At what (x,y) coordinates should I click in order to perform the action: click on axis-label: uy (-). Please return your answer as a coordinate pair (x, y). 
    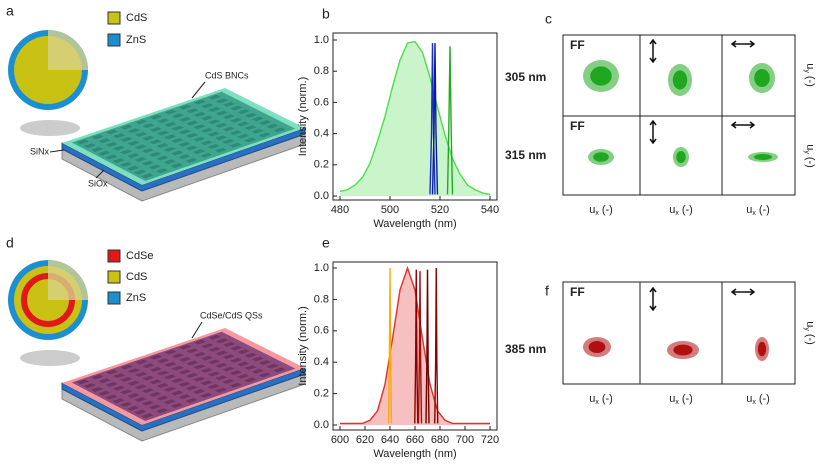
    Looking at the image, I should click on (809, 333).